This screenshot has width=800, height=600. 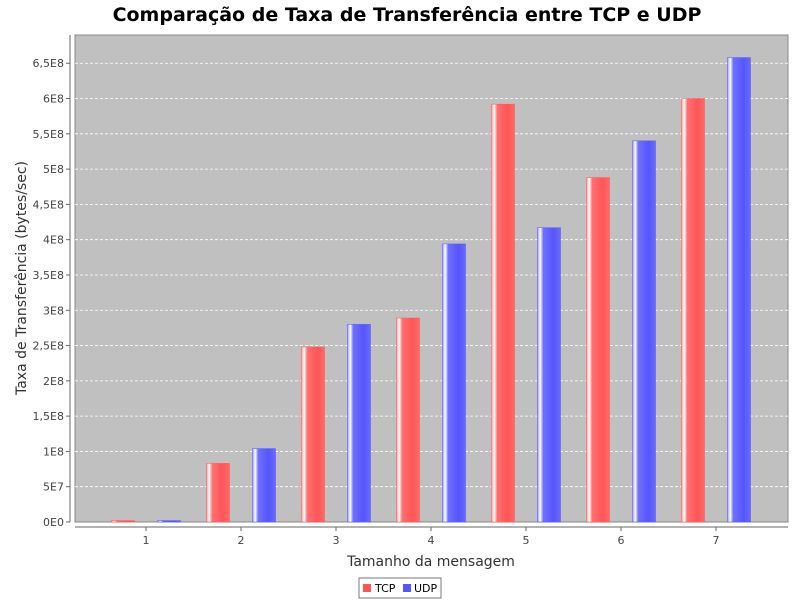 I want to click on x-tick-label: 1, so click(x=146, y=540).